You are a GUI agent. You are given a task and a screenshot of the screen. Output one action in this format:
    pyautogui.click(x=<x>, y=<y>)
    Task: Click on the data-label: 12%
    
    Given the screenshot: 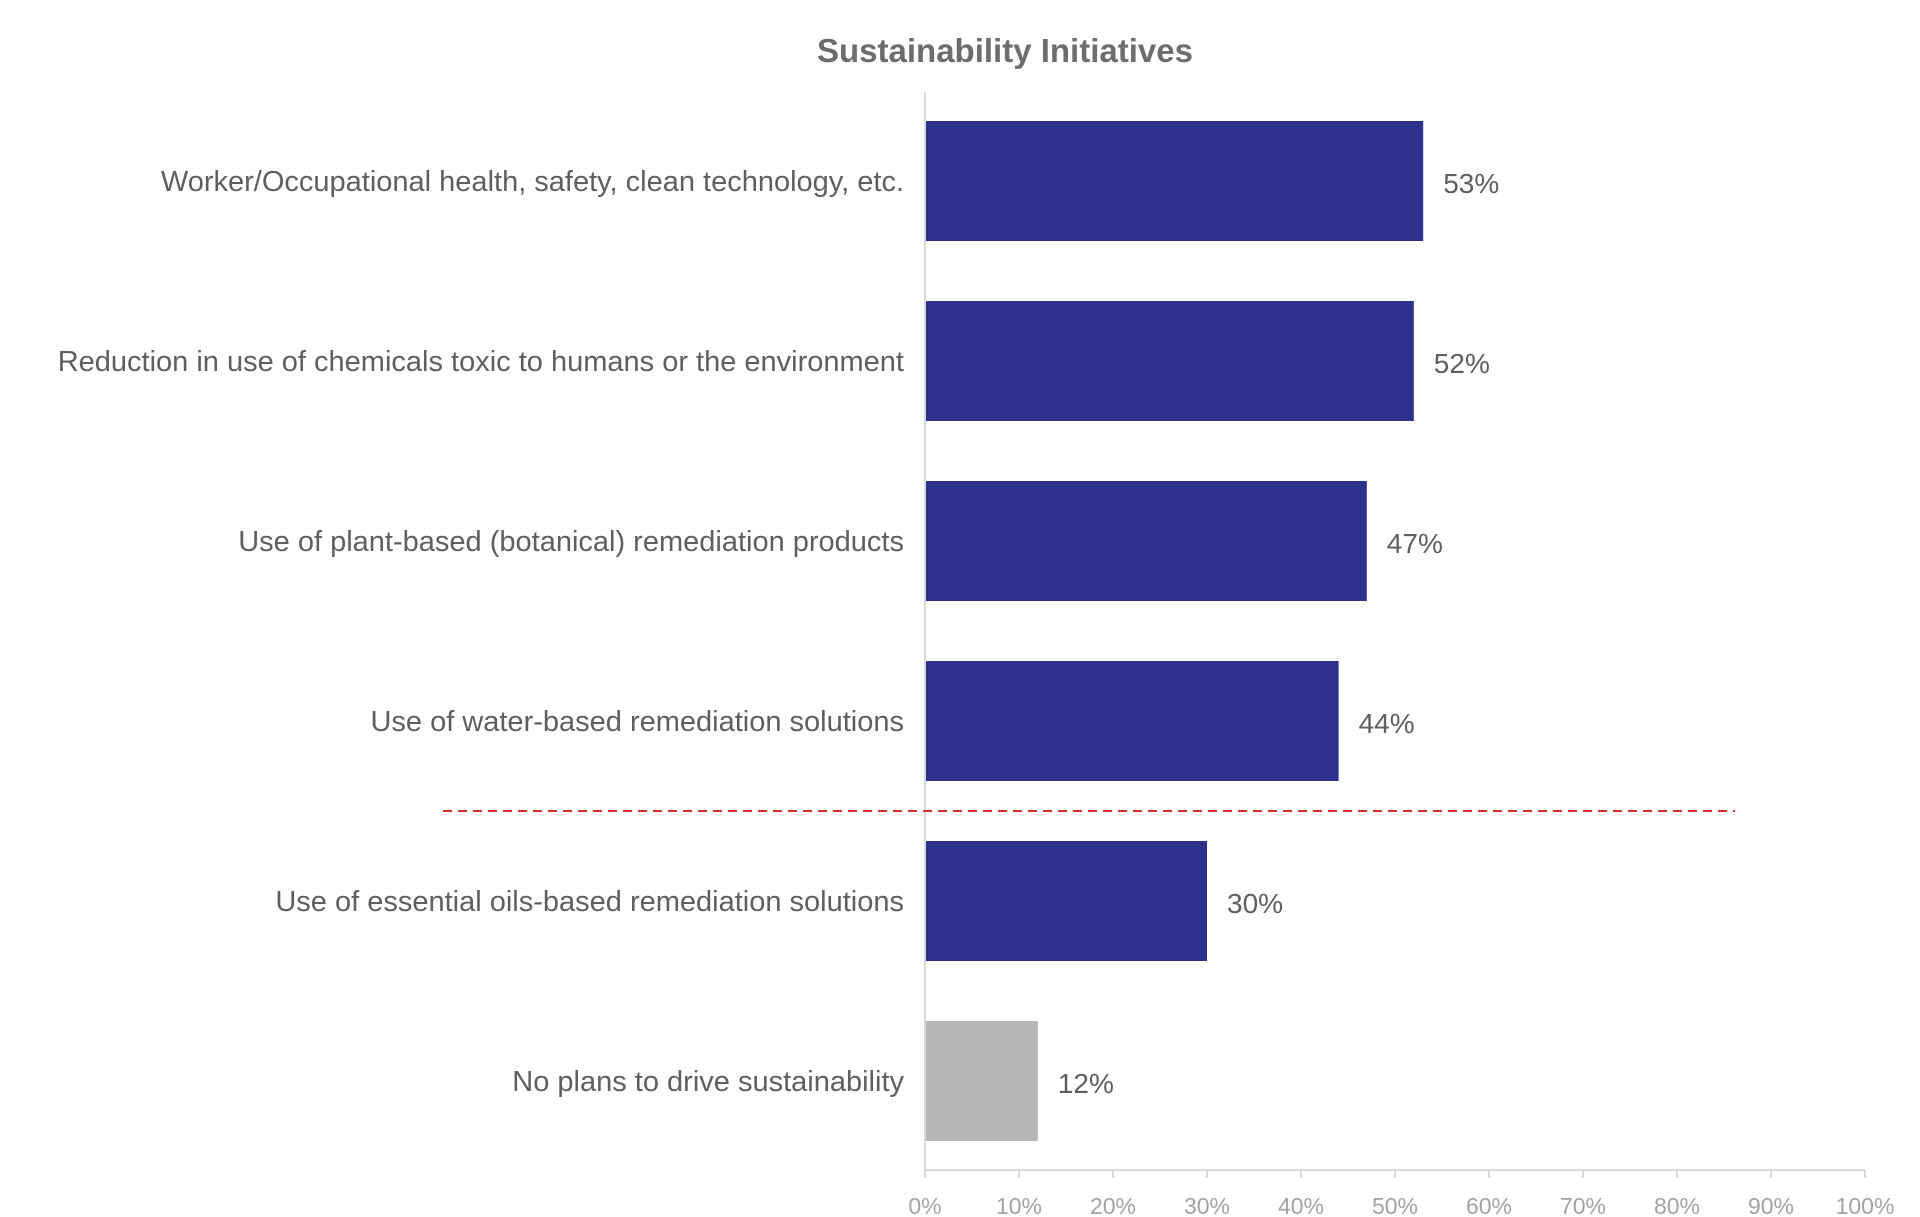 What is the action you would take?
    pyautogui.click(x=1086, y=1083)
    